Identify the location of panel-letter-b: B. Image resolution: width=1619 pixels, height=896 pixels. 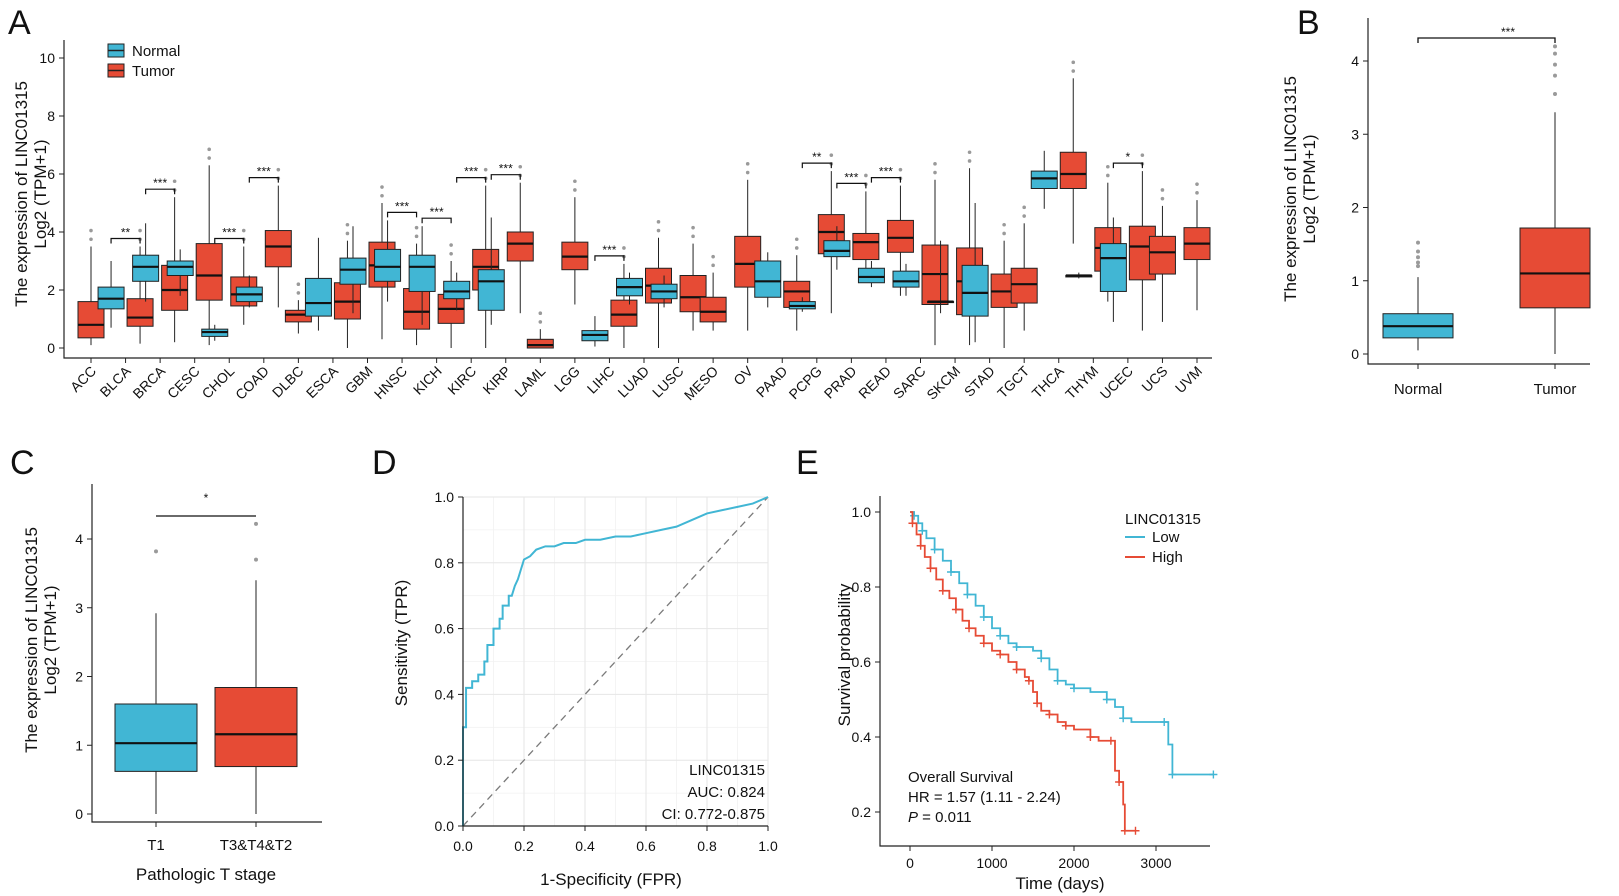
(1308, 23).